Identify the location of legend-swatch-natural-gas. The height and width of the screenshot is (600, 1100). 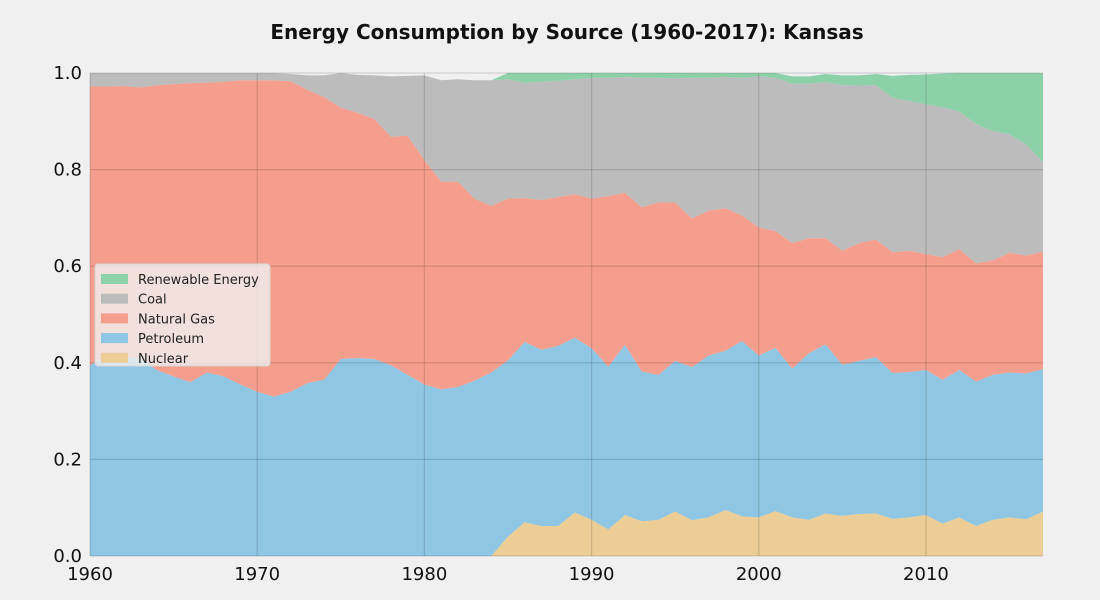
(114, 318).